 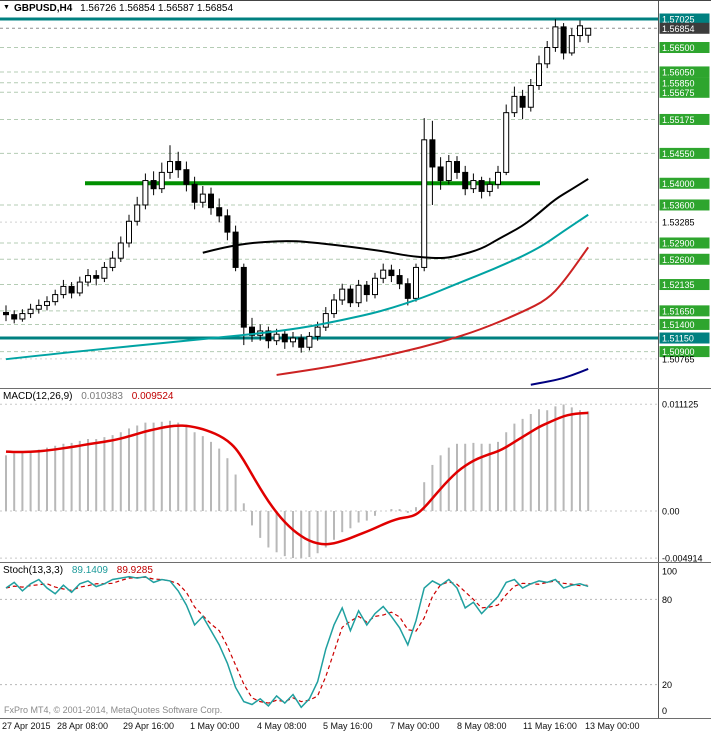 What do you see at coordinates (671, 512) in the screenshot?
I see `macd-axis-label: 0.00` at bounding box center [671, 512].